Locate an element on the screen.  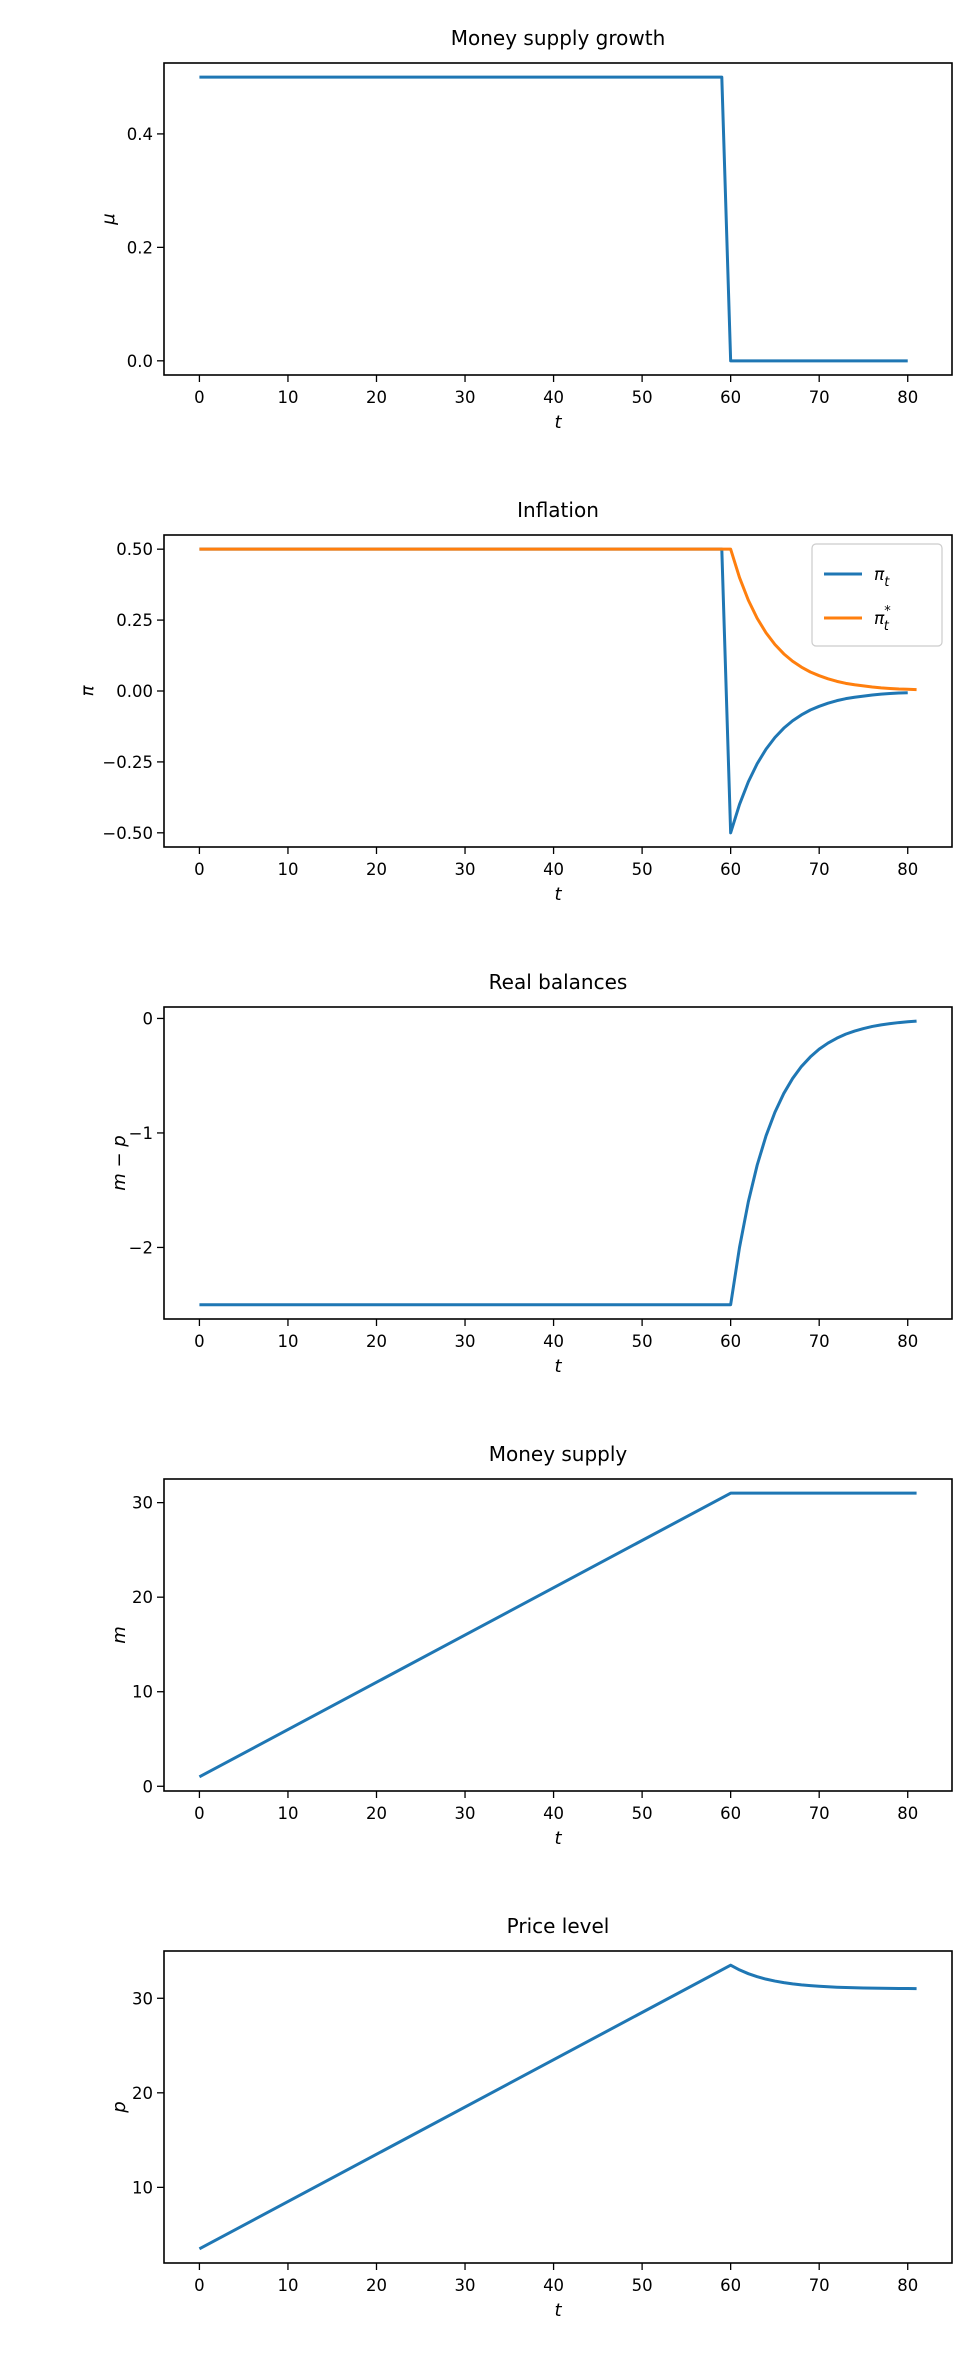
chart-title: Price level is located at coordinates (558, 1926).